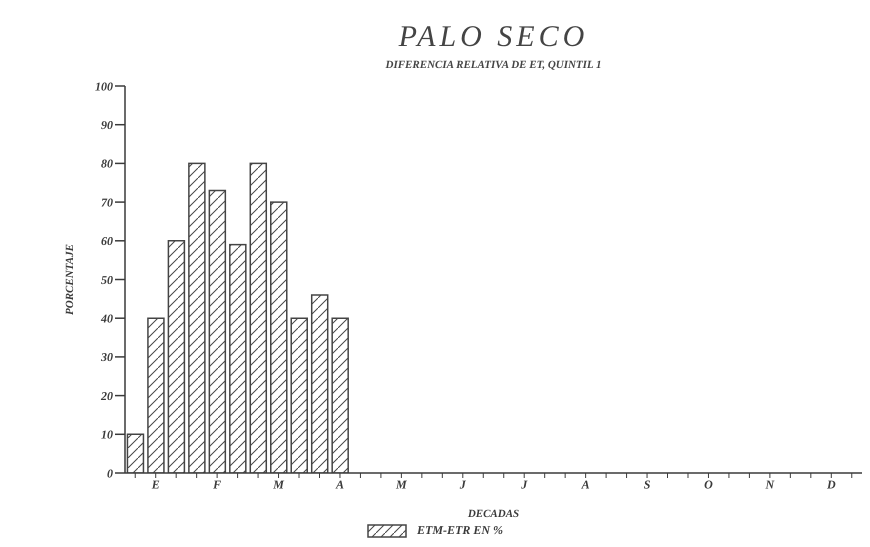 This screenshot has width=870, height=547. What do you see at coordinates (493, 514) in the screenshot?
I see `x-axis-title: DECADAS` at bounding box center [493, 514].